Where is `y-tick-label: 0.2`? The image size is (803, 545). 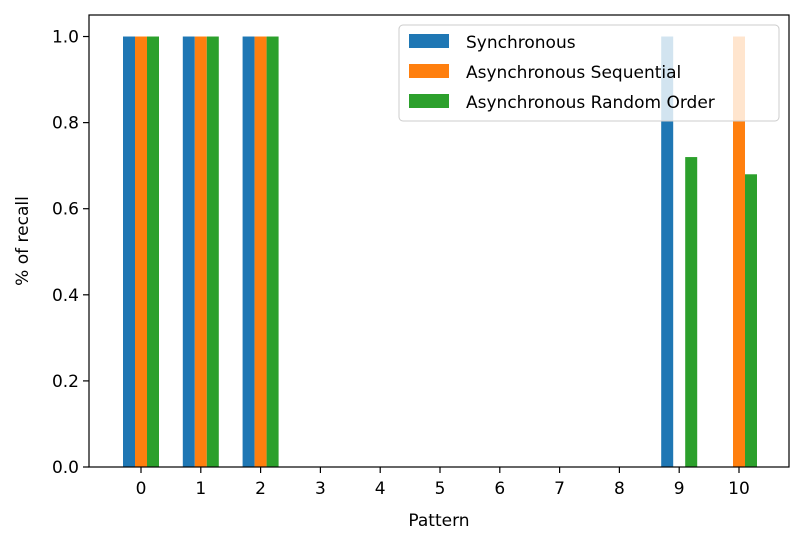 y-tick-label: 0.2 is located at coordinates (65, 382).